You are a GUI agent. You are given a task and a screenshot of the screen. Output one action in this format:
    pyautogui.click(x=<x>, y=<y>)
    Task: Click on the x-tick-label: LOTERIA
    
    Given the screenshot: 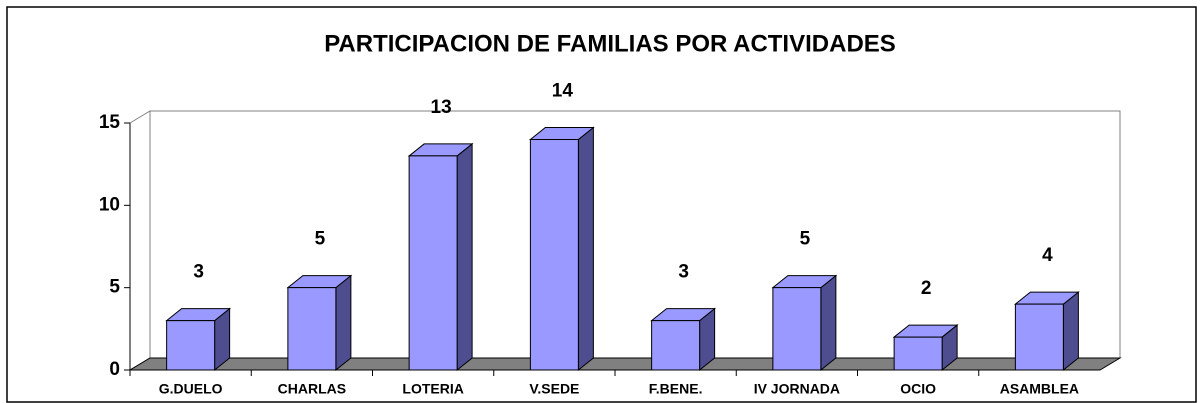 What is the action you would take?
    pyautogui.click(x=432, y=389)
    